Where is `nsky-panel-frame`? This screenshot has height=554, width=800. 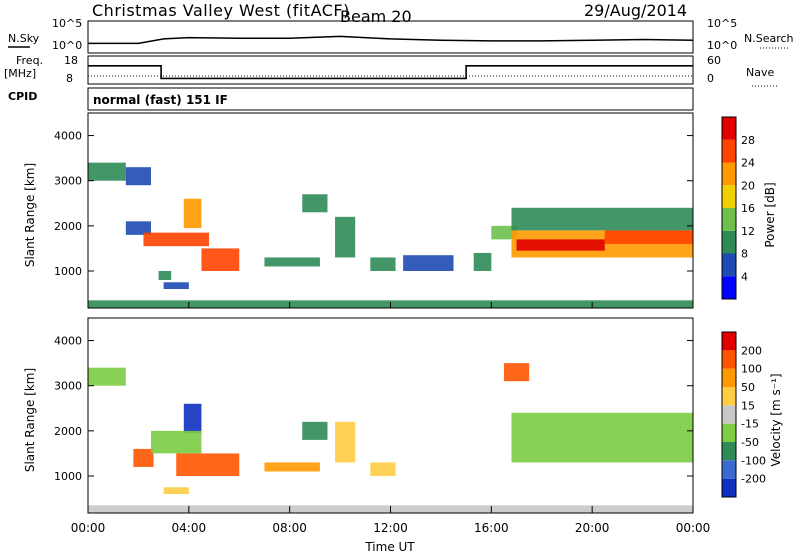 nsky-panel-frame is located at coordinates (390, 37).